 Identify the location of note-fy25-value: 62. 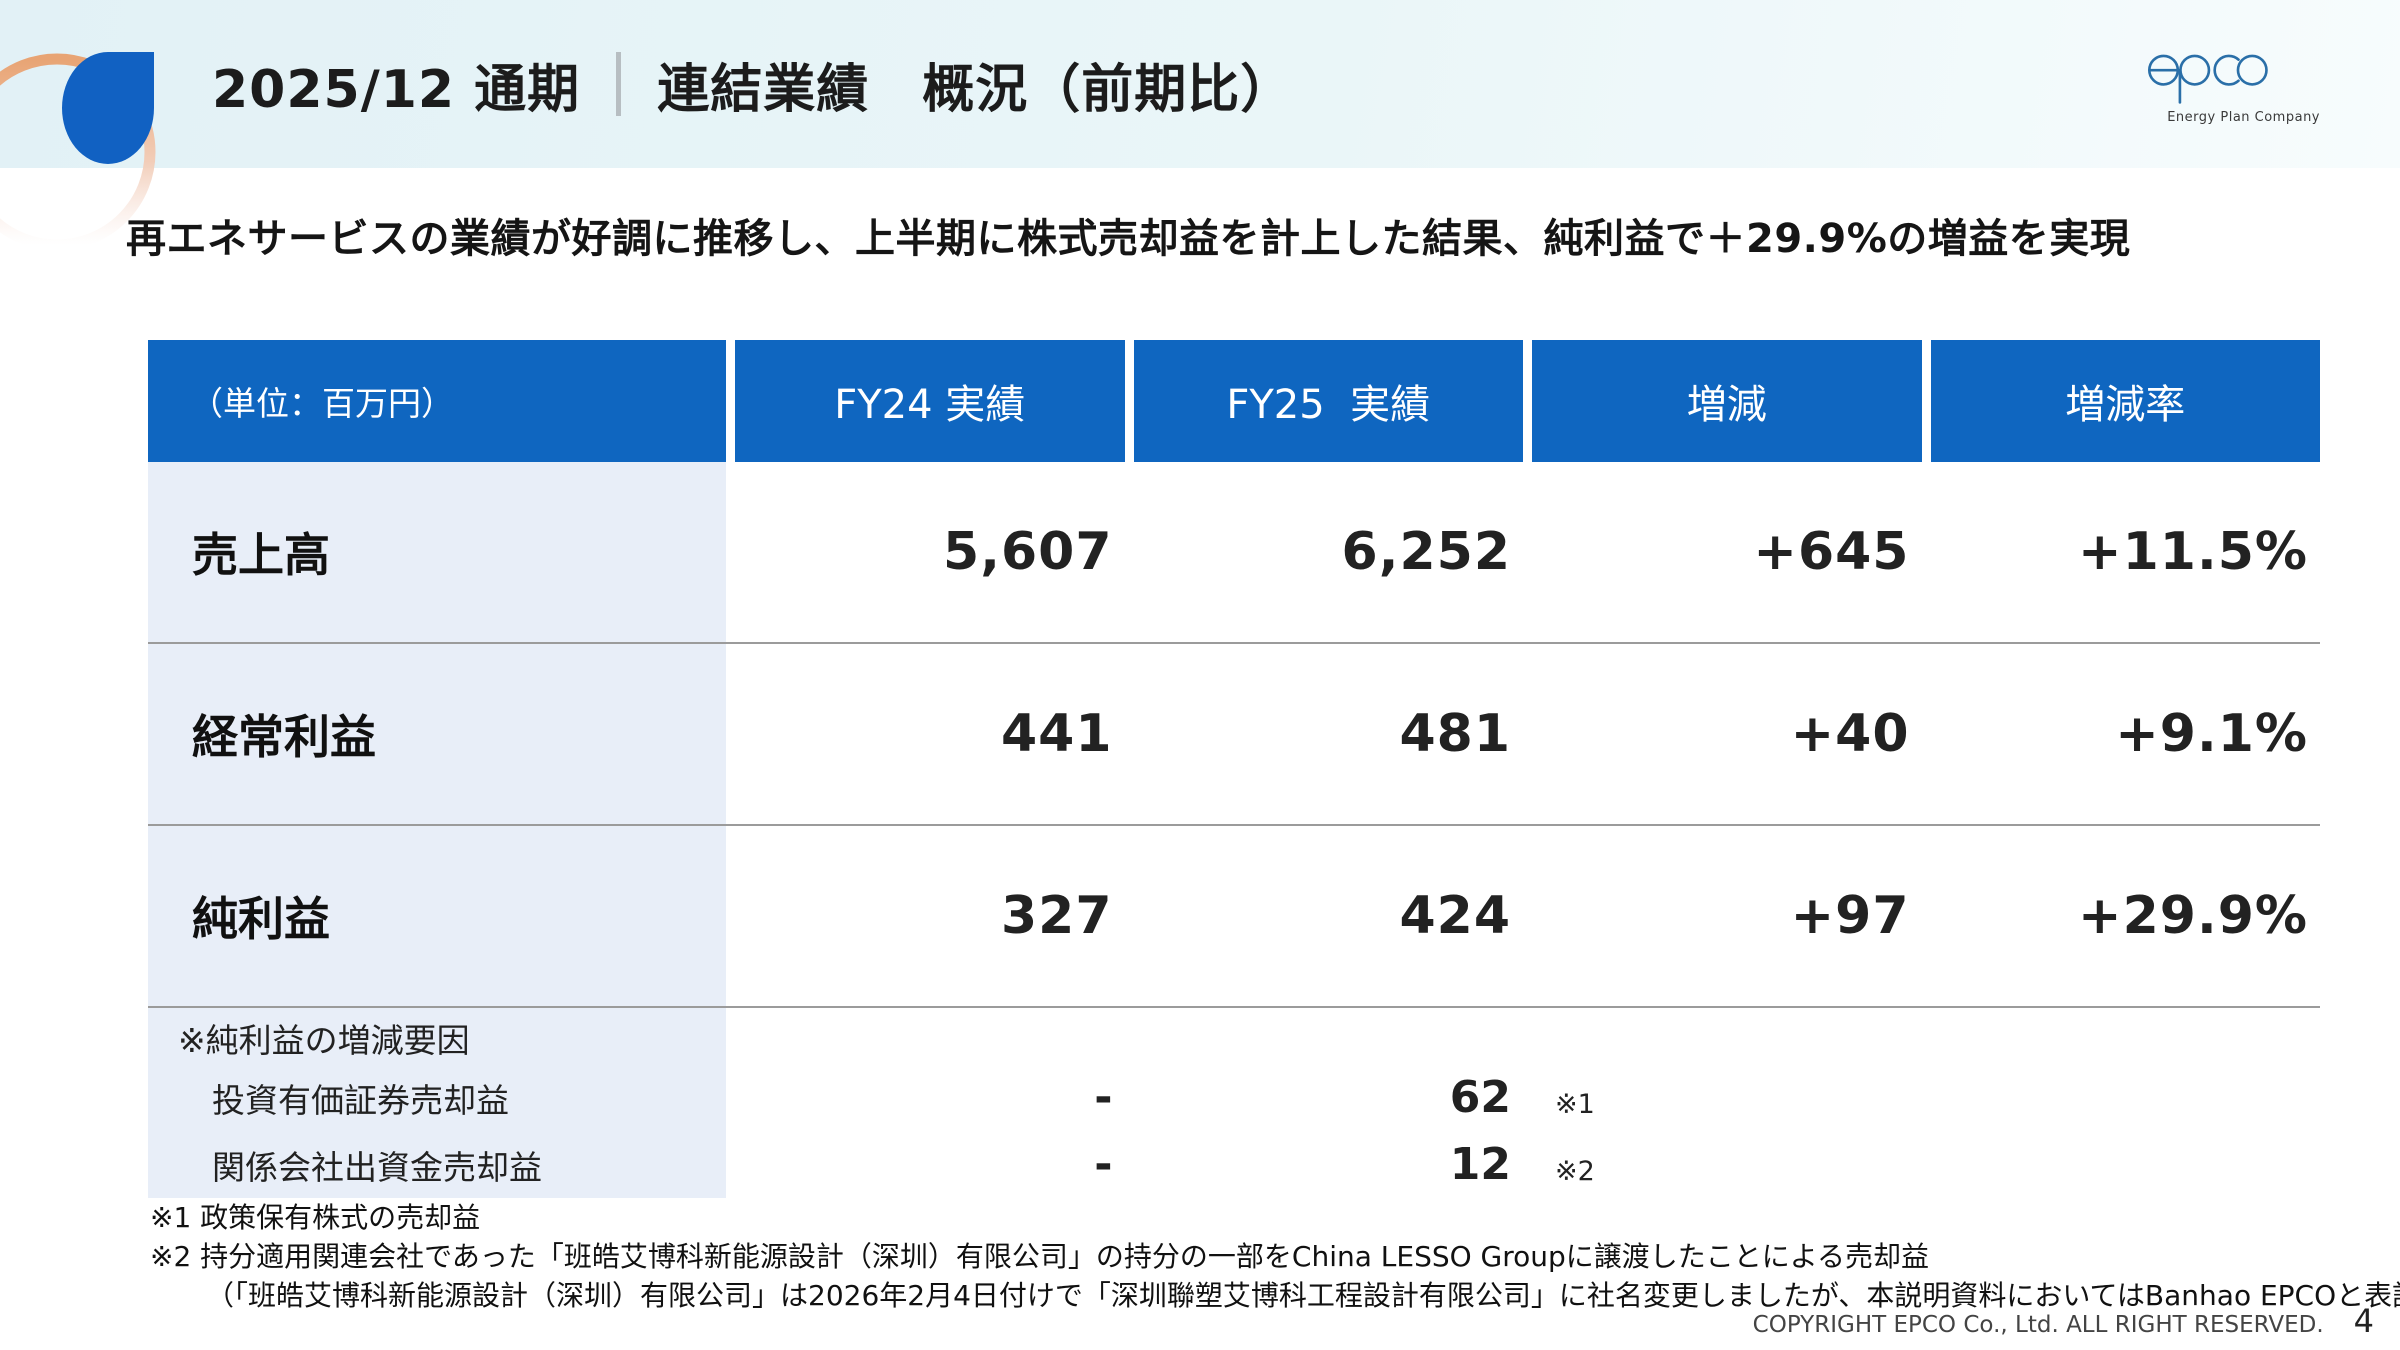
(1480, 1097).